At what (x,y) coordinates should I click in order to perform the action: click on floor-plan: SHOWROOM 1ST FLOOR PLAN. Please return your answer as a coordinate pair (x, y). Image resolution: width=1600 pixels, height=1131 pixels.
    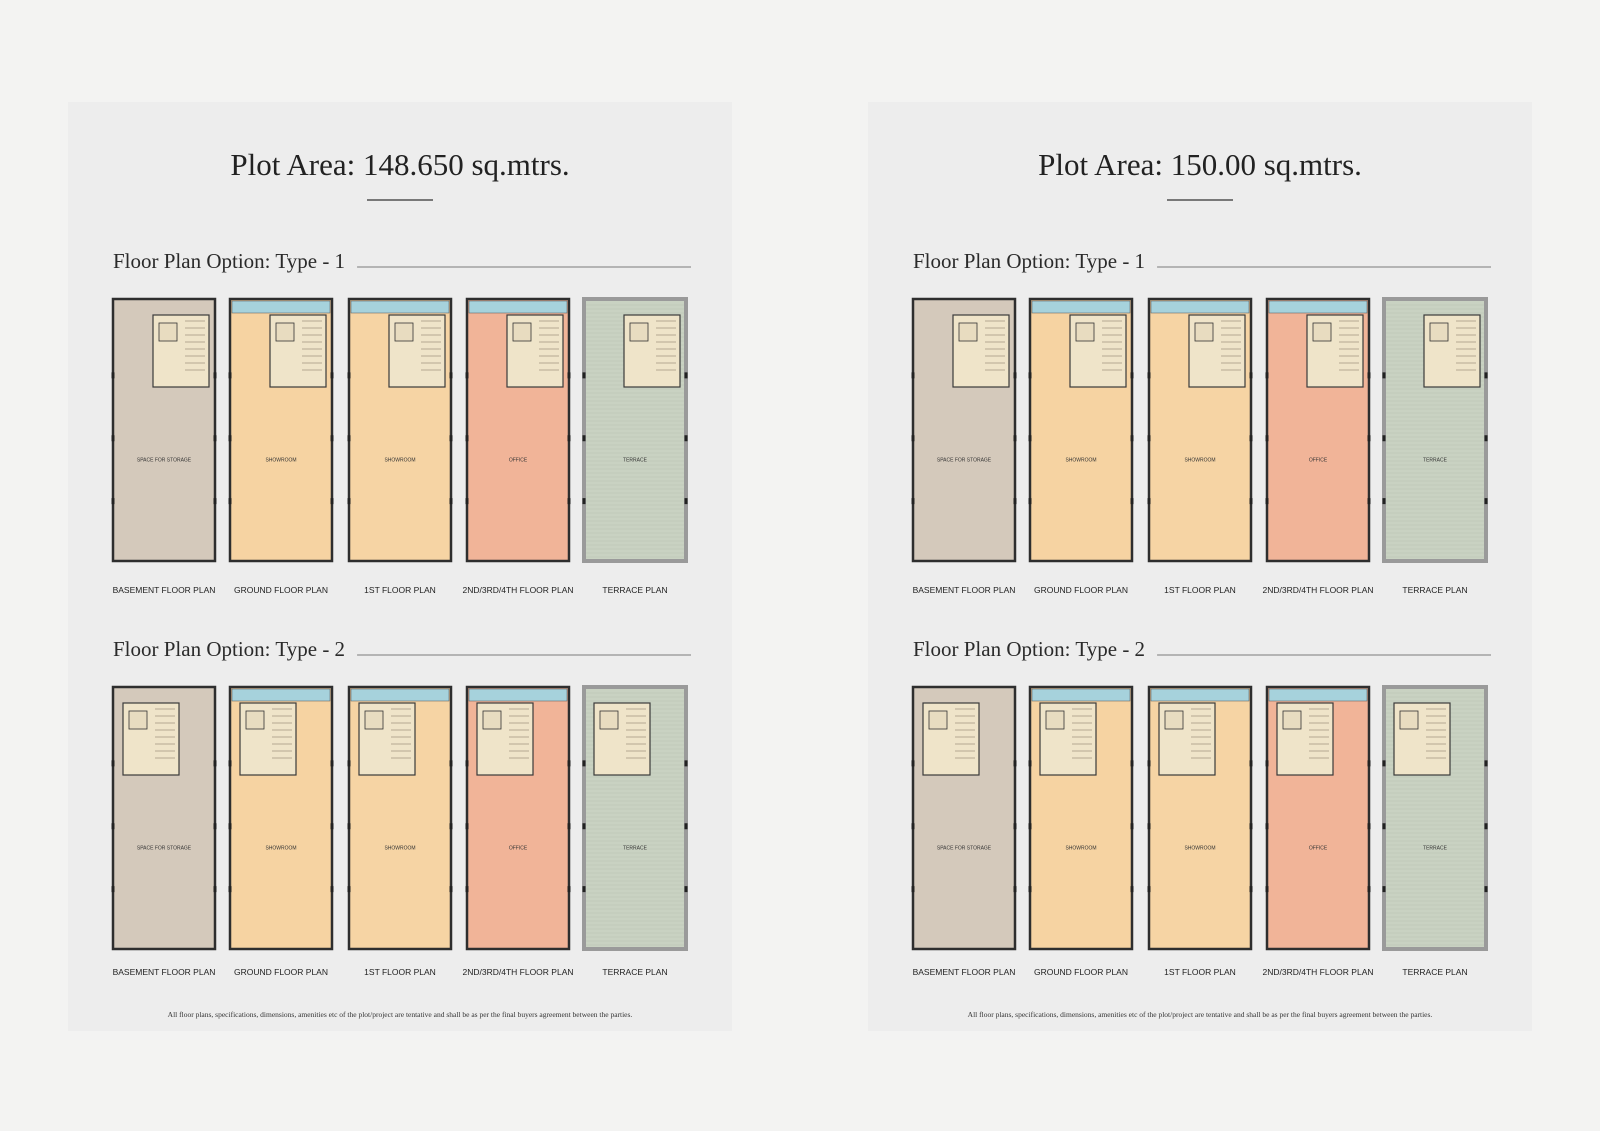
    Looking at the image, I should click on (1200, 446).